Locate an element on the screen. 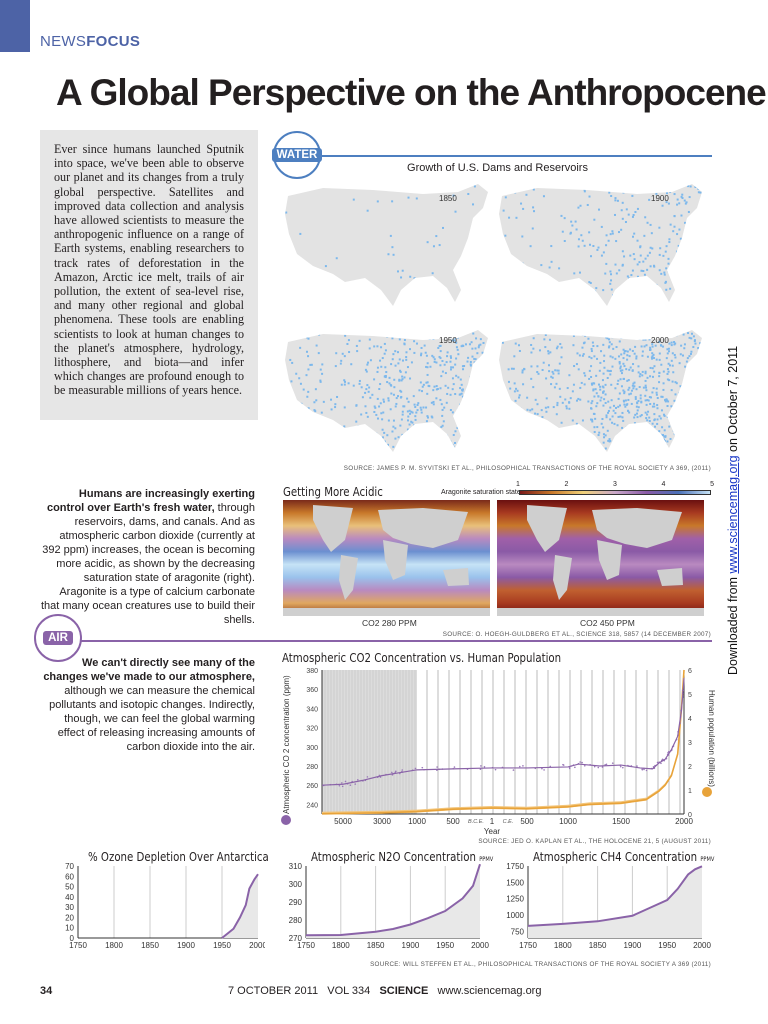 This screenshot has width=768, height=1024. x-tick-label: 2000 is located at coordinates (480, 945).